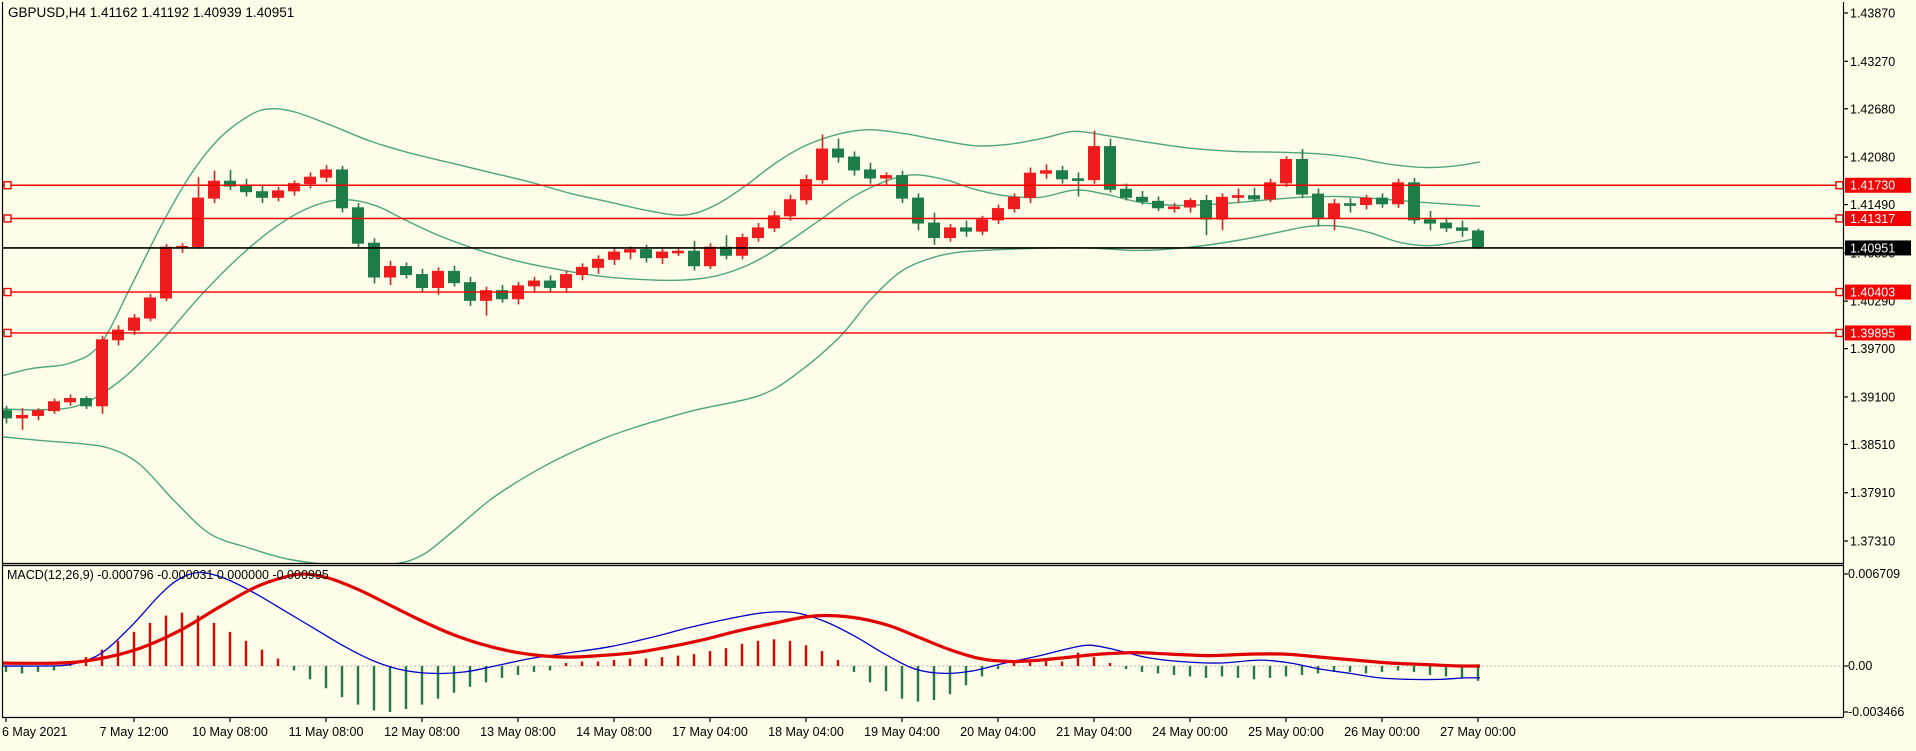 Image resolution: width=1916 pixels, height=751 pixels. What do you see at coordinates (34, 732) in the screenshot?
I see `time-axis-label: 6 May 2021` at bounding box center [34, 732].